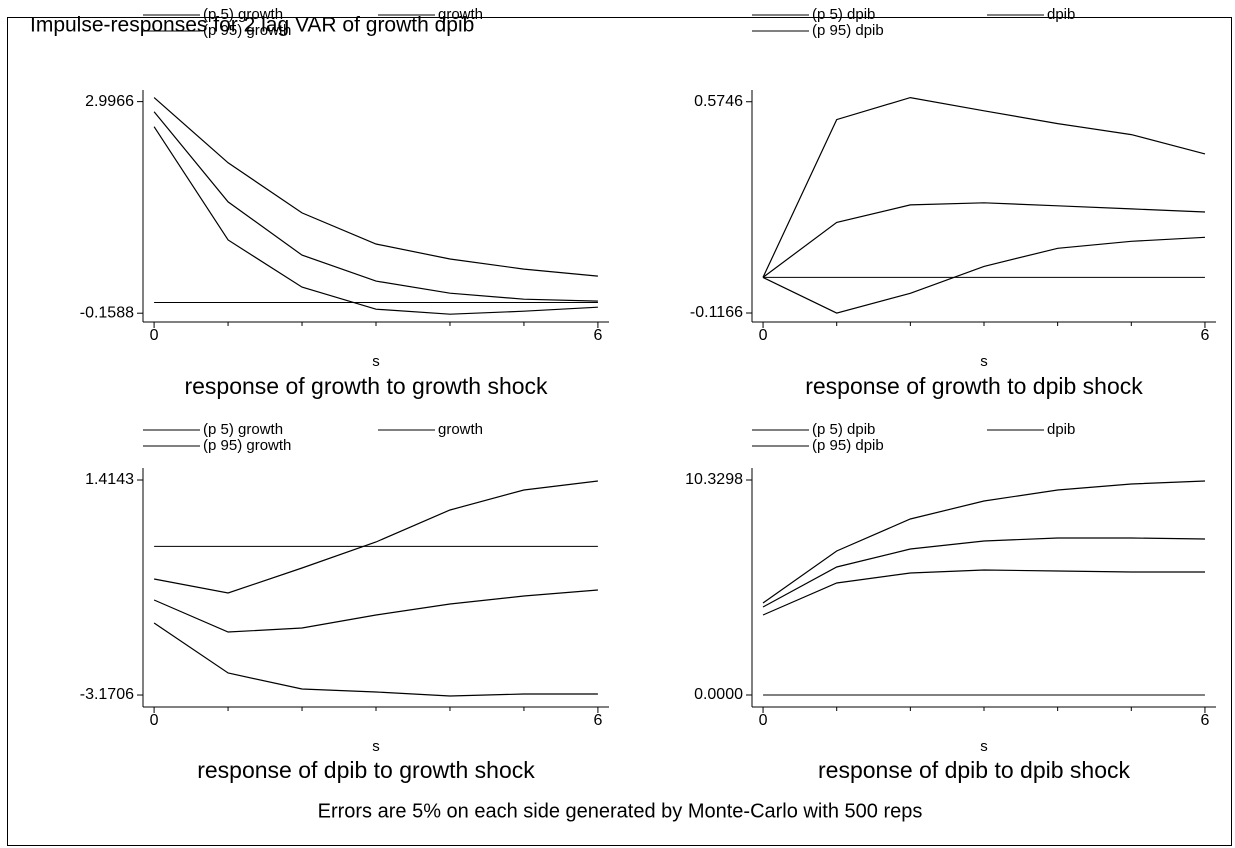  What do you see at coordinates (107, 312) in the screenshot?
I see `y-tick-label: -0.1588` at bounding box center [107, 312].